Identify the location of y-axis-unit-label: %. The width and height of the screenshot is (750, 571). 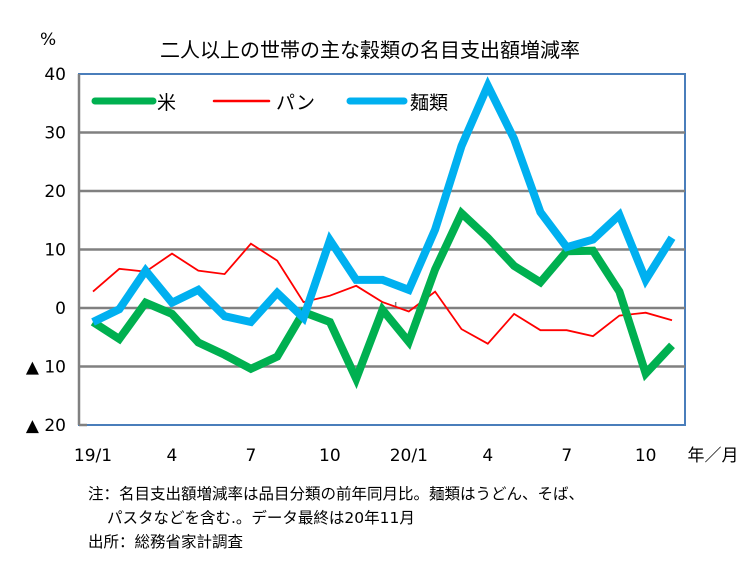
(48, 40).